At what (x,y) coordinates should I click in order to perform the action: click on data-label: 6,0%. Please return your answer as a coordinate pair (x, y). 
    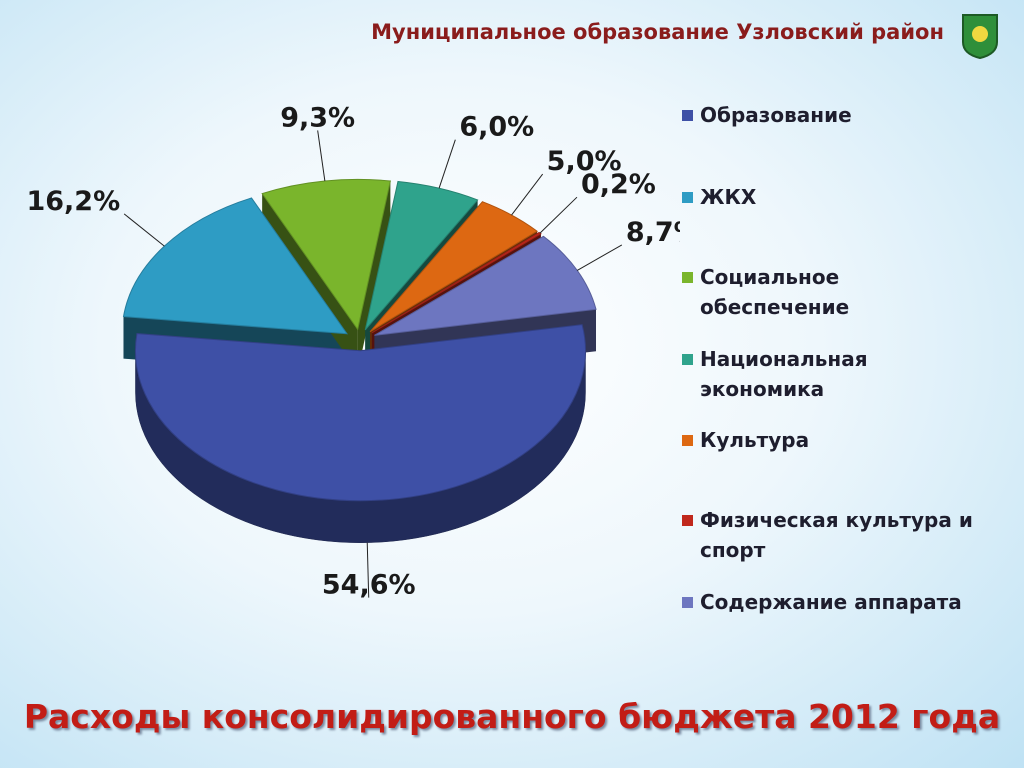
    Looking at the image, I should click on (496, 127).